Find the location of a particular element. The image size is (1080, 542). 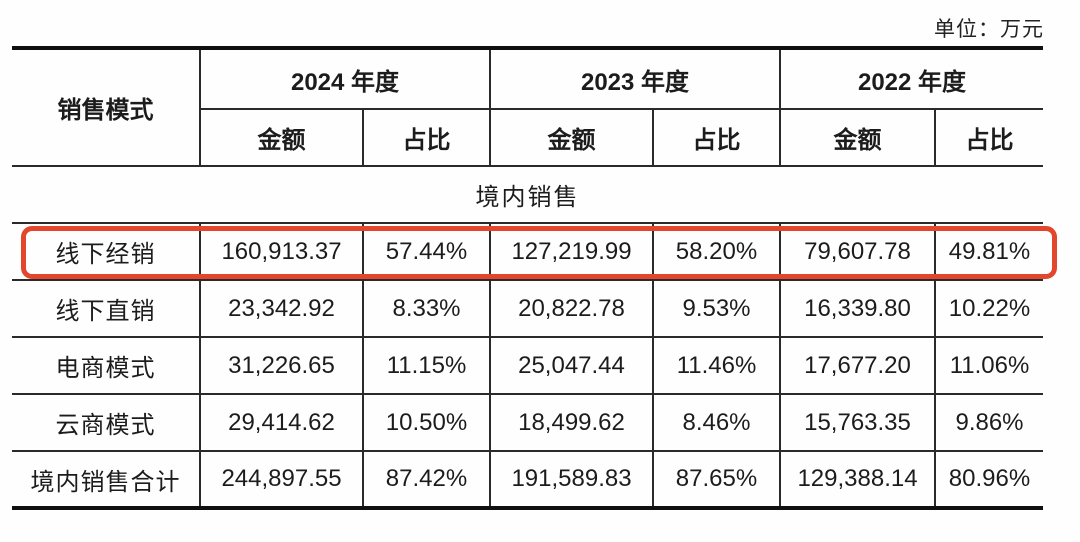

cell-ratio: 9.53% is located at coordinates (716, 308).